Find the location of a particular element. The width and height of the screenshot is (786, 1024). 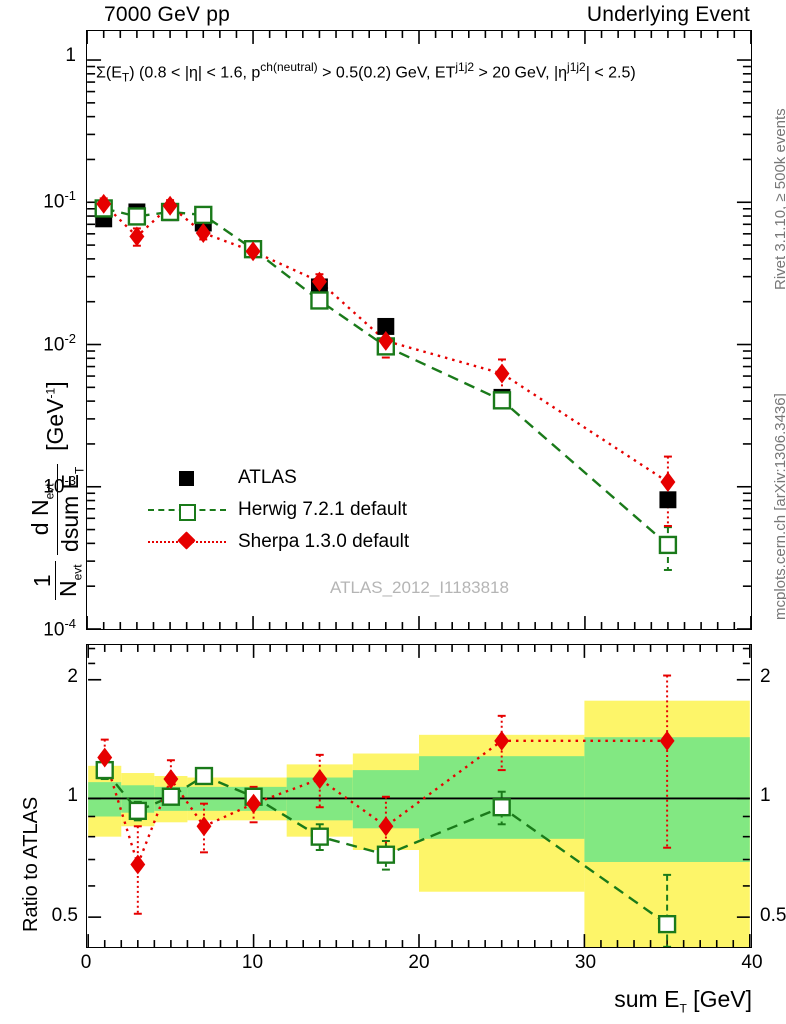

y-tick-label-main: 10⁻¹ is located at coordinates (59, 200).